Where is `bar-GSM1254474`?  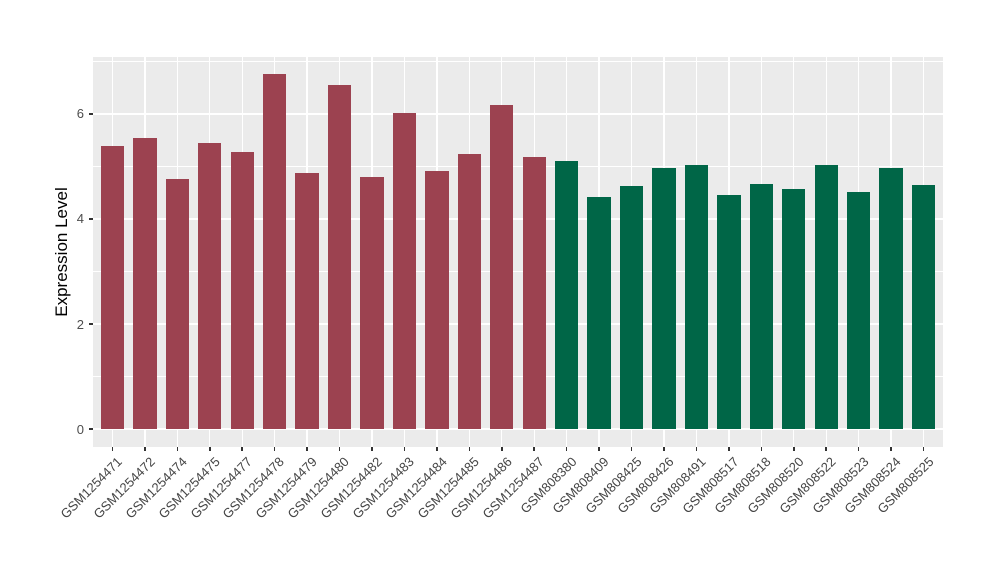 bar-GSM1254474 is located at coordinates (177, 304).